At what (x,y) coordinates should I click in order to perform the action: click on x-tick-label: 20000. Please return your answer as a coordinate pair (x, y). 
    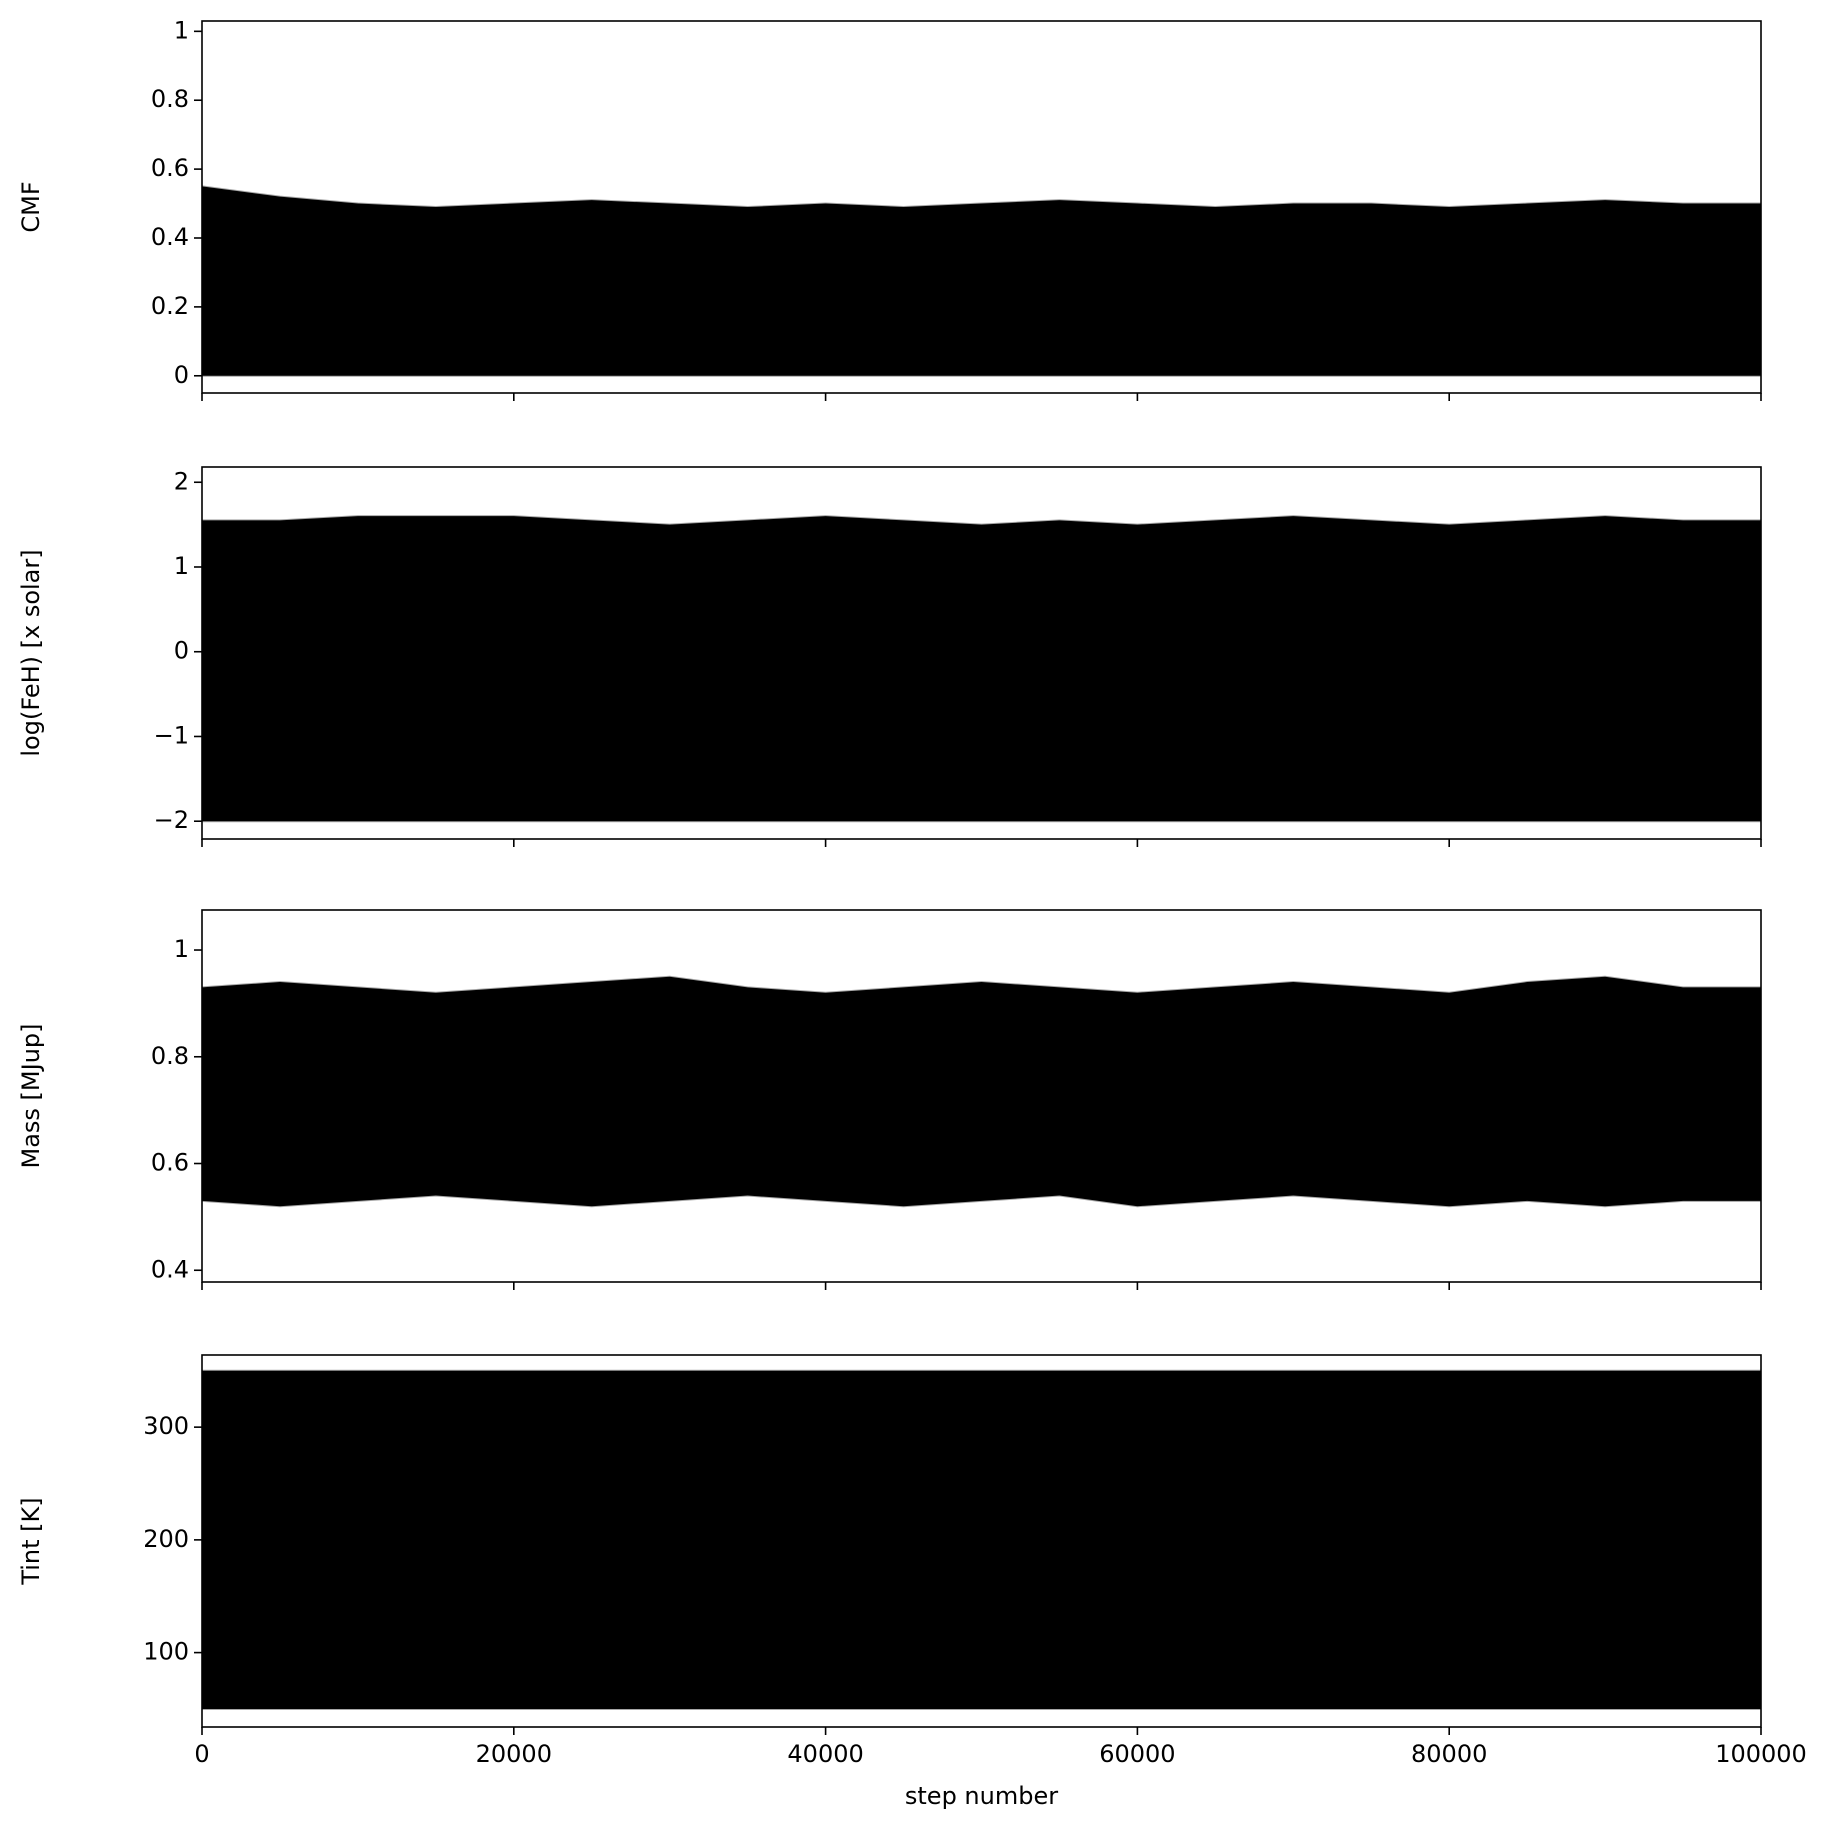
    Looking at the image, I should click on (514, 1754).